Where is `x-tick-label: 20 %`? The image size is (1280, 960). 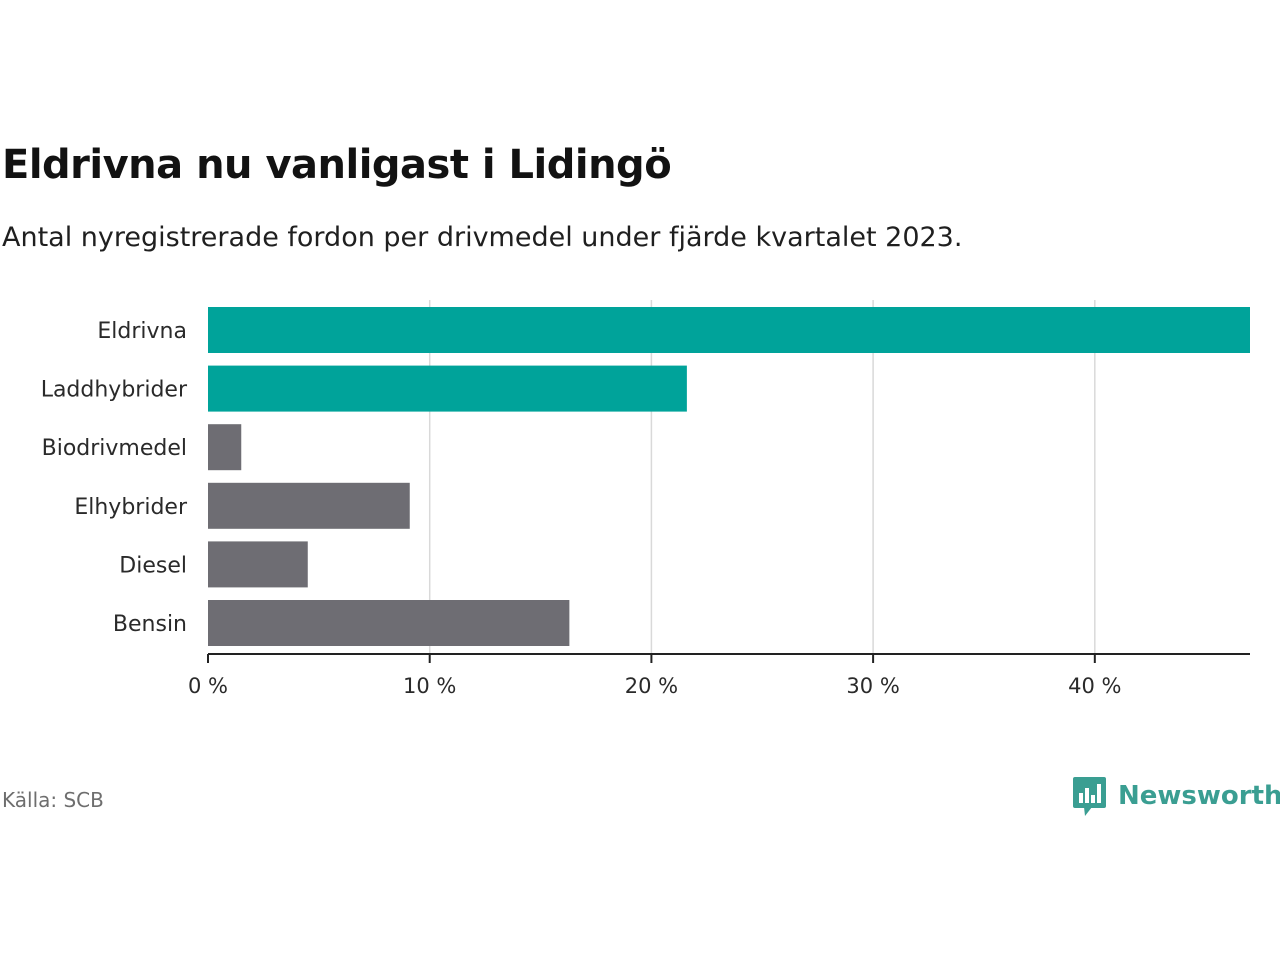
x-tick-label: 20 % is located at coordinates (651, 686).